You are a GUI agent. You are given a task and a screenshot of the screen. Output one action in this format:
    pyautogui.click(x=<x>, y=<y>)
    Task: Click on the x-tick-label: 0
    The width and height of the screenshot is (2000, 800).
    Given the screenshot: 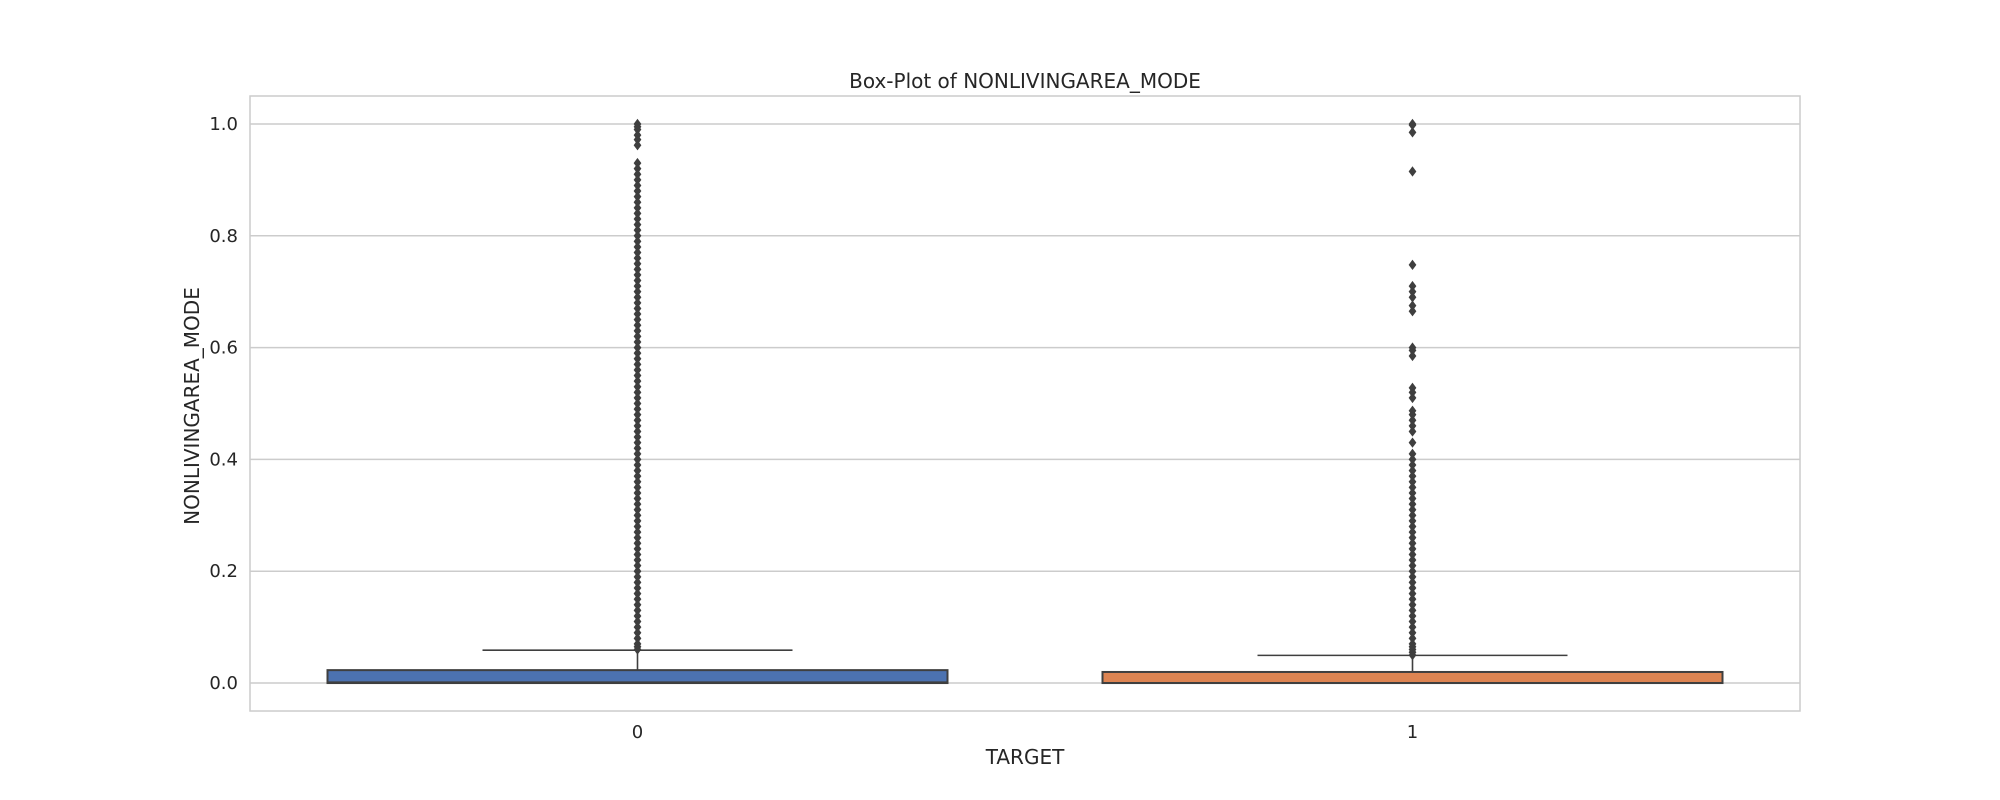 What is the action you would take?
    pyautogui.click(x=637, y=732)
    